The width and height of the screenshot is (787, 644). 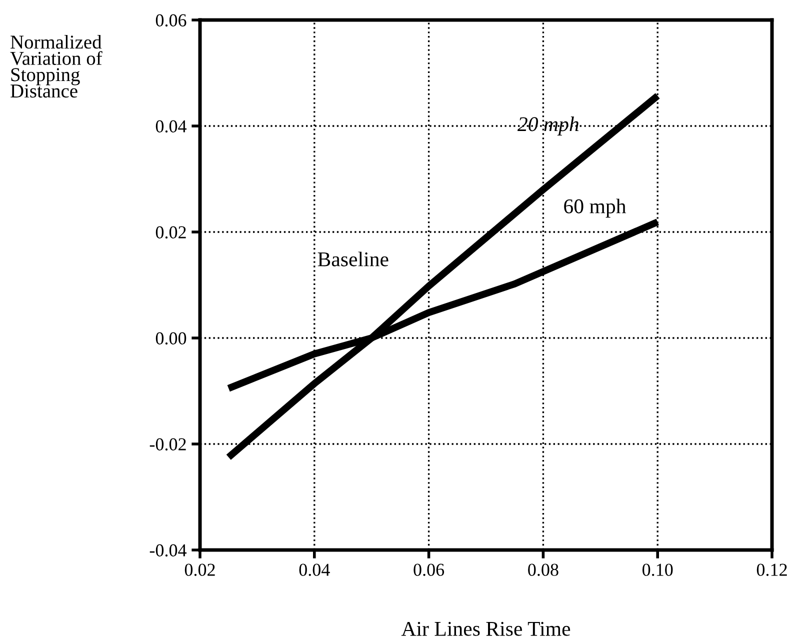 What do you see at coordinates (353, 259) in the screenshot?
I see `annotation: Baseline` at bounding box center [353, 259].